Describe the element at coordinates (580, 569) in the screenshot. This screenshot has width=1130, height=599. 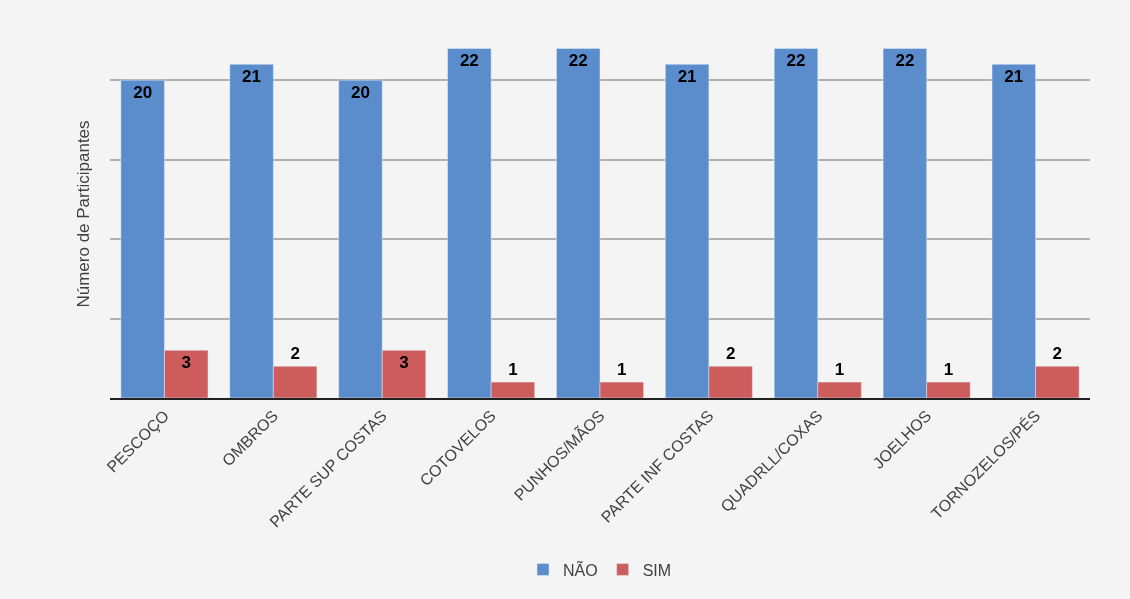
I see `legend-label: NÃO` at that location.